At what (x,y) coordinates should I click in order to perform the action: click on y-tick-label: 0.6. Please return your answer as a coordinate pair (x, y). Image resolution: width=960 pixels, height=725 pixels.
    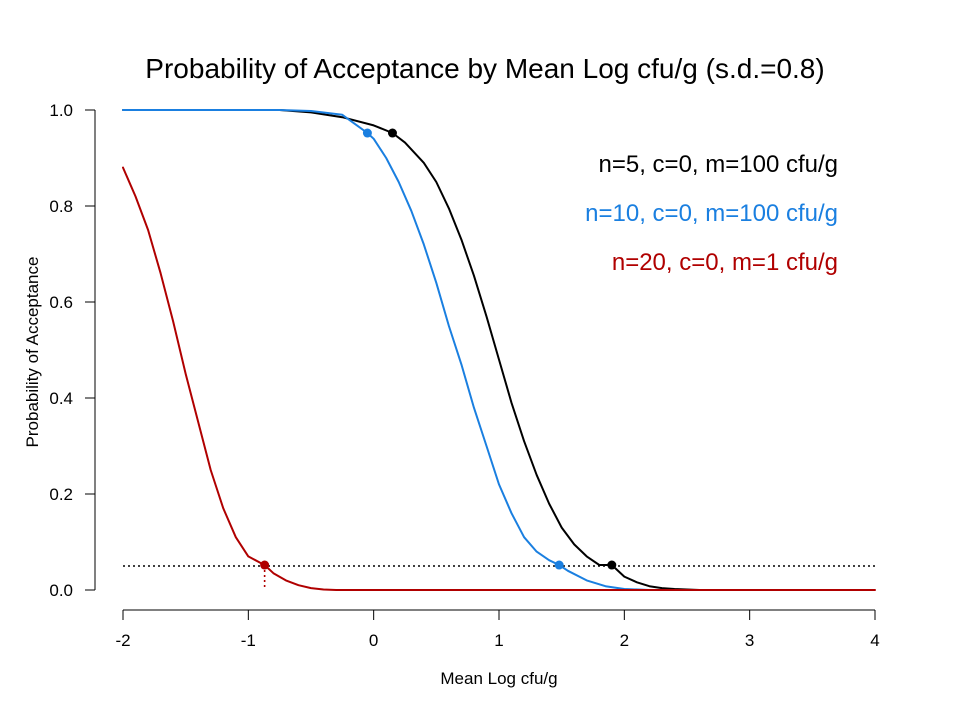
    Looking at the image, I should click on (61, 302).